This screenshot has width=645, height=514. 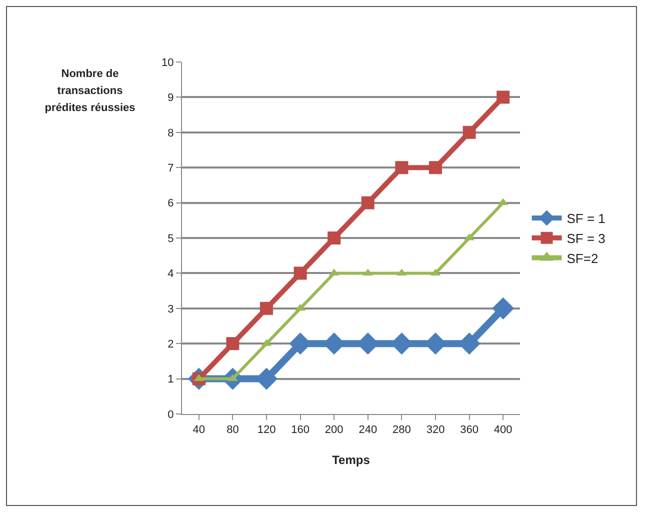 What do you see at coordinates (582, 258) in the screenshot?
I see `legend-label: SF=2` at bounding box center [582, 258].